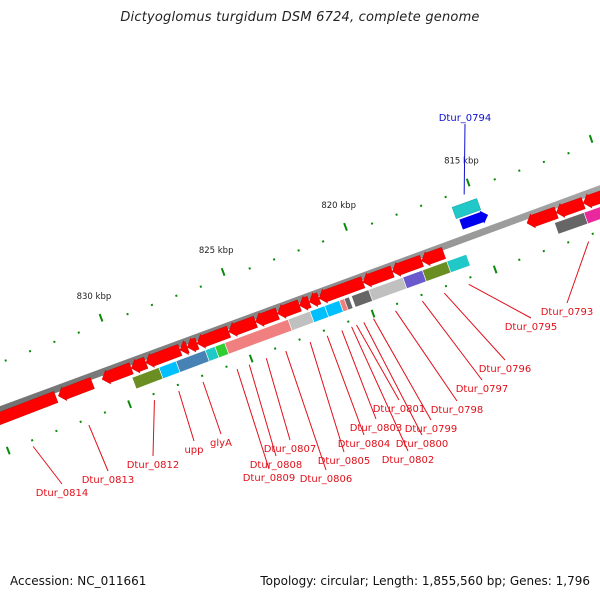  I want to click on gene-label: Dtur_0803, so click(376, 428).